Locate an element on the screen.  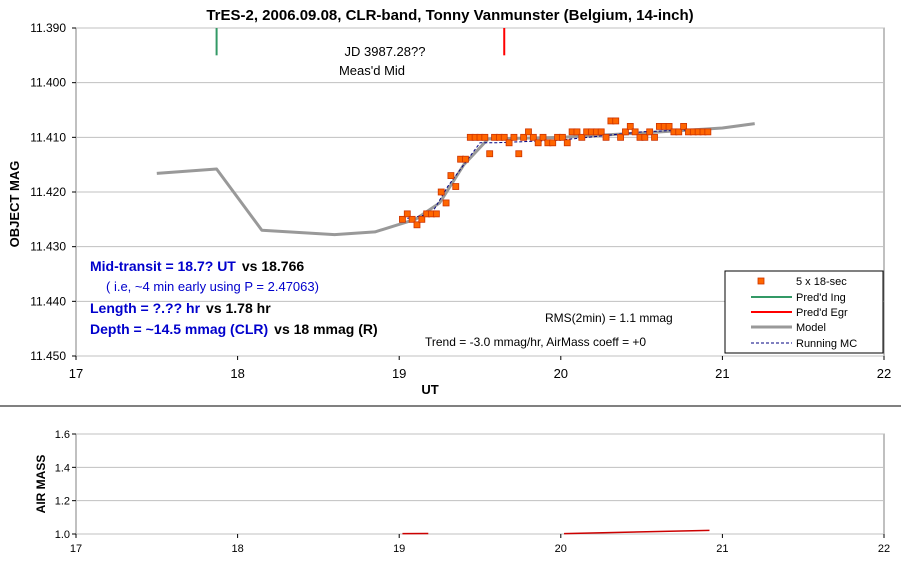
annotation-midtransit: Mid-transit = 18.7? UT vs 18.766 is located at coordinates (197, 266).